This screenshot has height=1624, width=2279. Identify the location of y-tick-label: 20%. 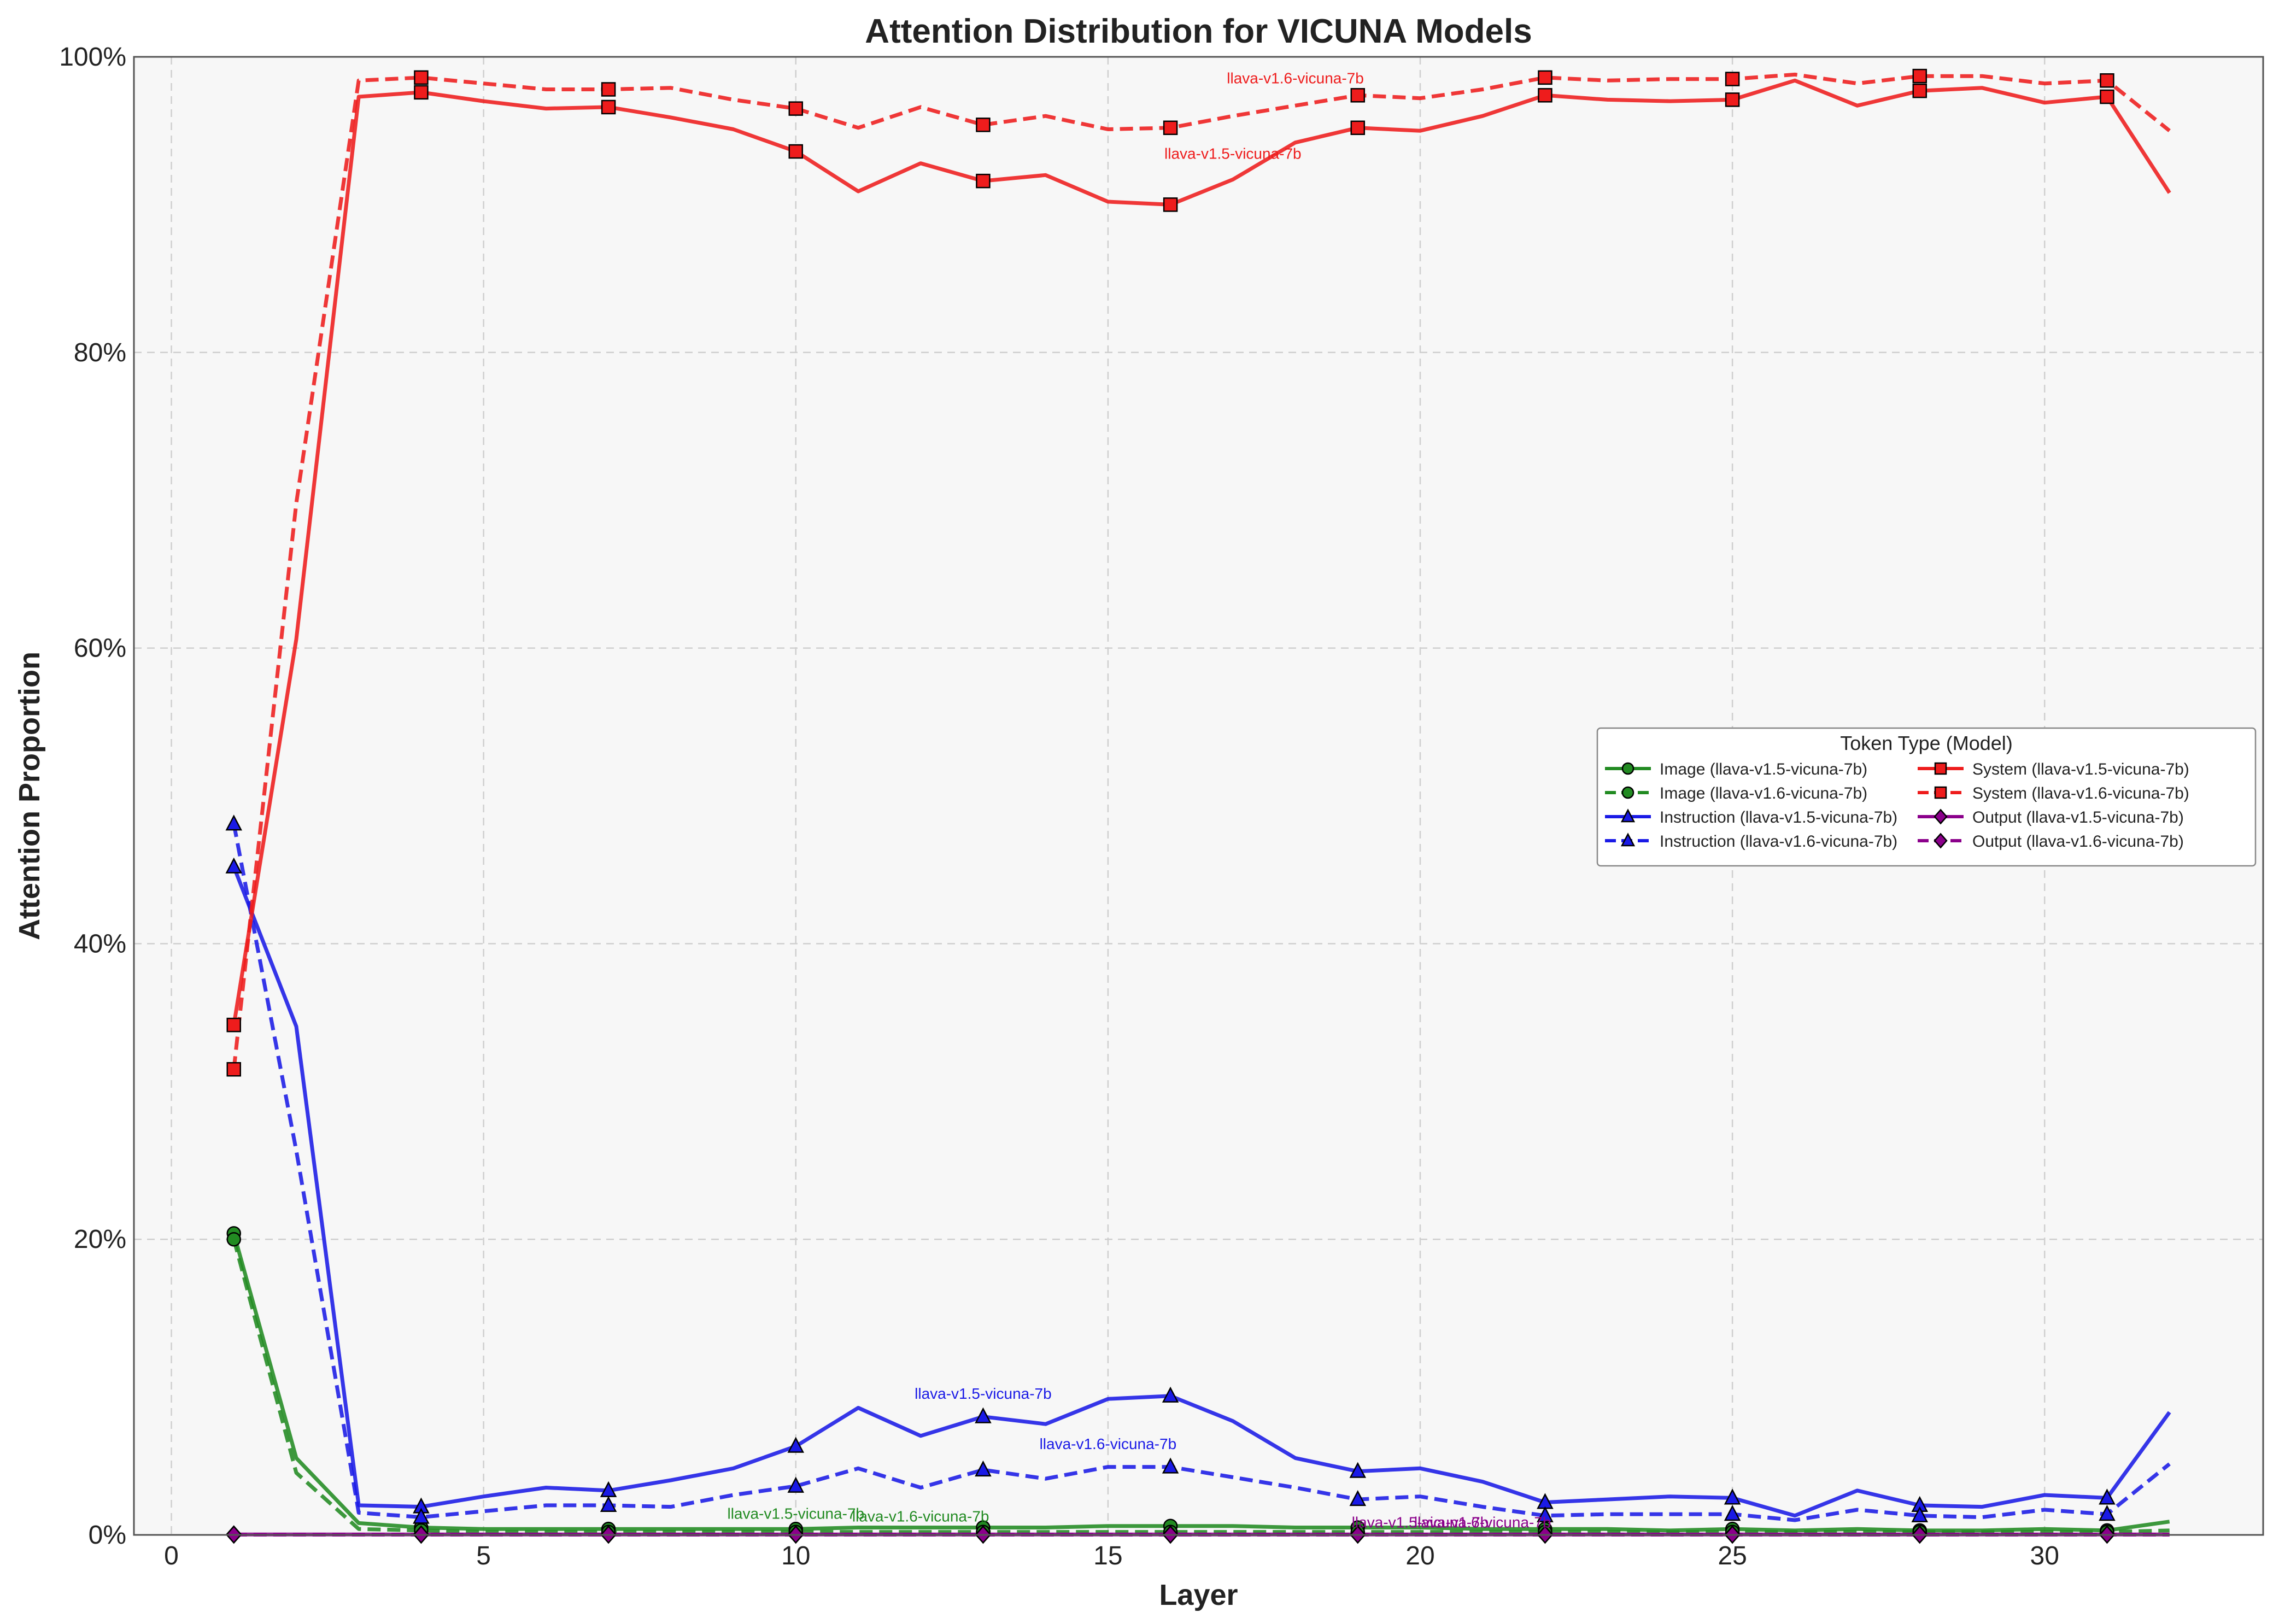
(100, 1239).